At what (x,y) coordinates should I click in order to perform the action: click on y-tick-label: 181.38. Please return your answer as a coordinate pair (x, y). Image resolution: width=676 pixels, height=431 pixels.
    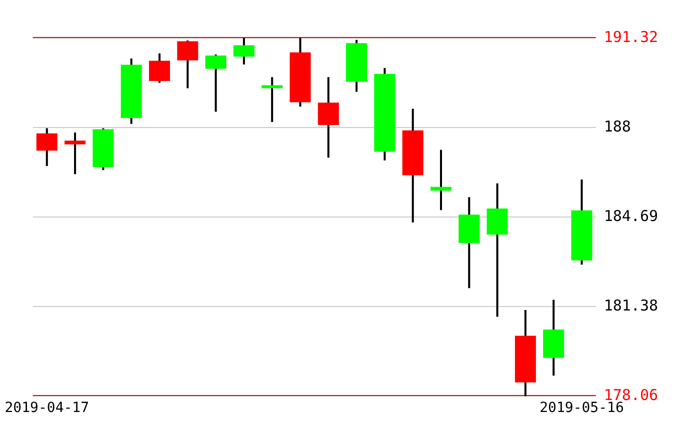
    Looking at the image, I should click on (631, 305).